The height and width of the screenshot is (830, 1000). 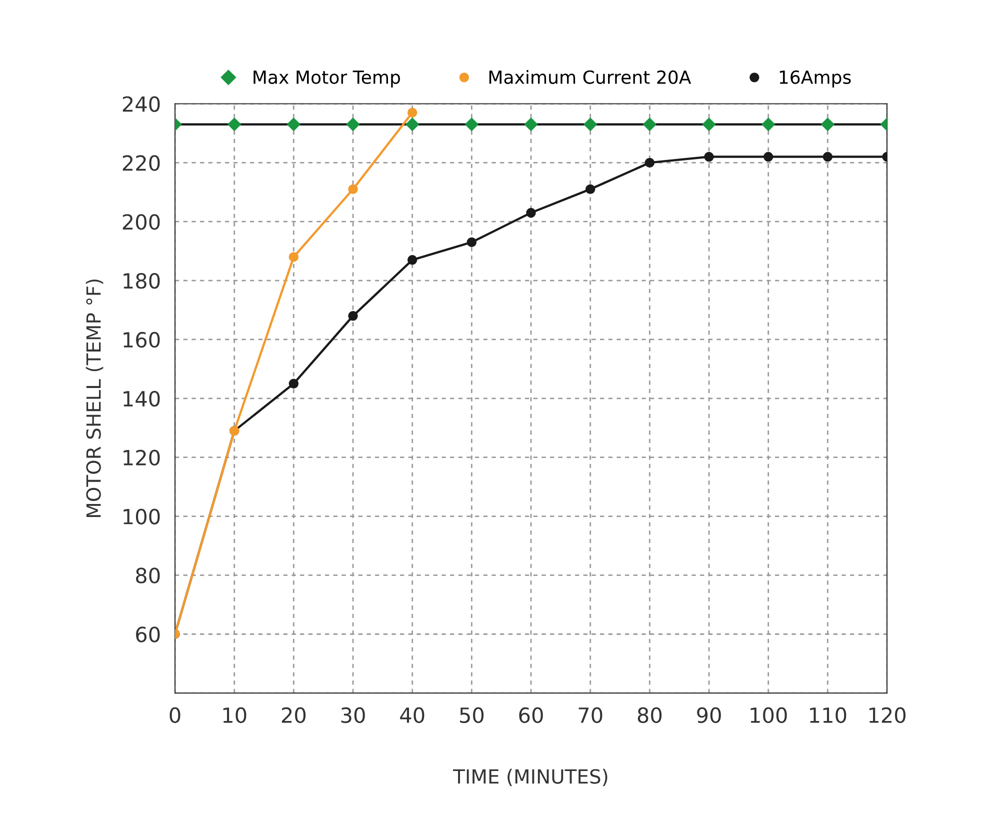 I want to click on y-tick-label: 100, so click(x=142, y=516).